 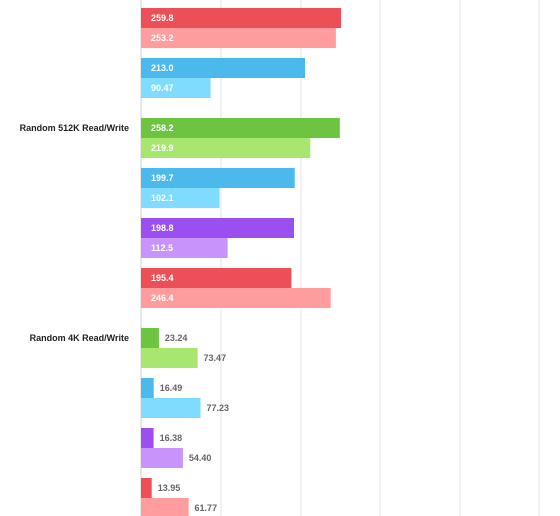 I want to click on data-label: 198.8, so click(x=162, y=228).